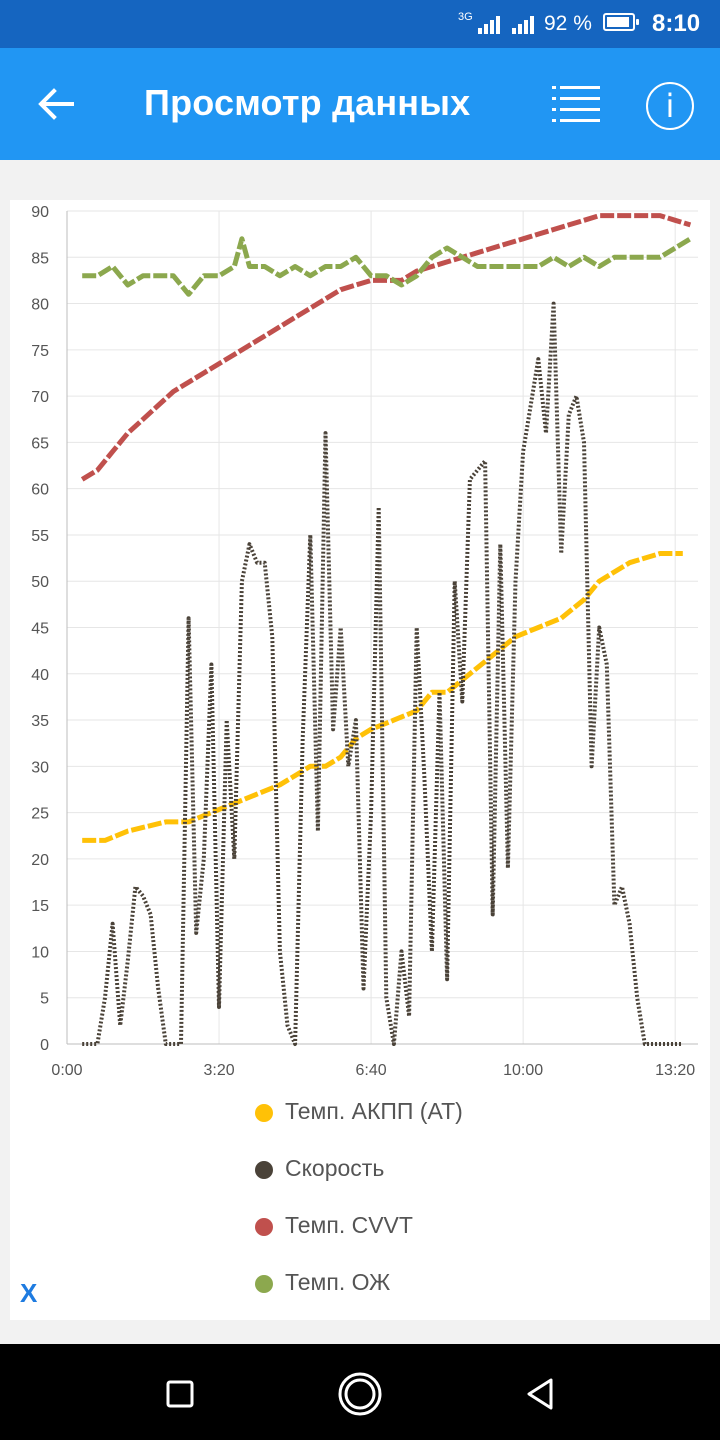 Image resolution: width=720 pixels, height=1440 pixels. What do you see at coordinates (489, 25) in the screenshot?
I see `signal-icon` at bounding box center [489, 25].